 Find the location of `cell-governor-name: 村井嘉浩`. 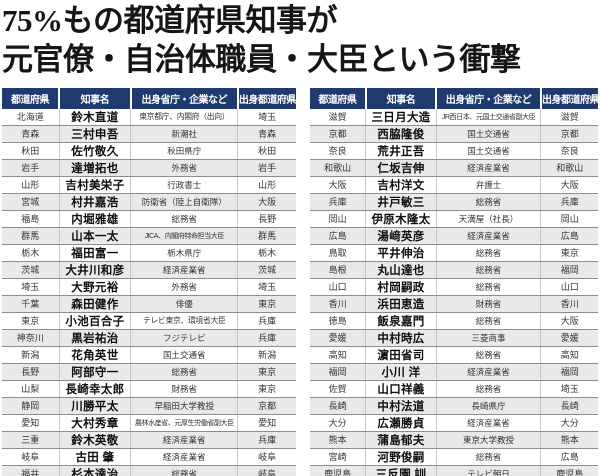

cell-governor-name: 村井嘉浩 is located at coordinates (95, 202).